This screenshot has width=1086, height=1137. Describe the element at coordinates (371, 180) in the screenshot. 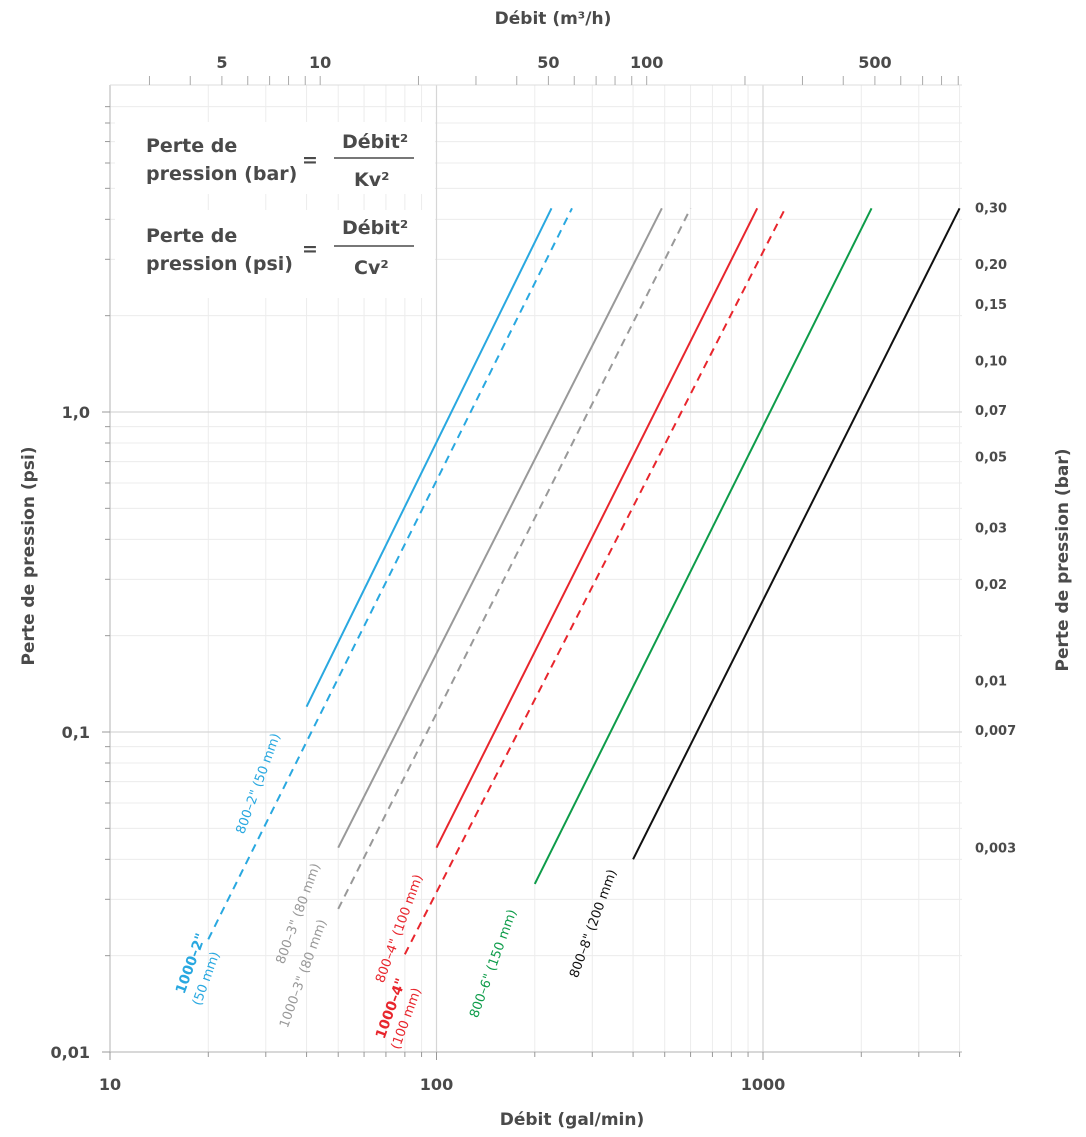

I see `formula-bar-denominator: Kv²` at that location.